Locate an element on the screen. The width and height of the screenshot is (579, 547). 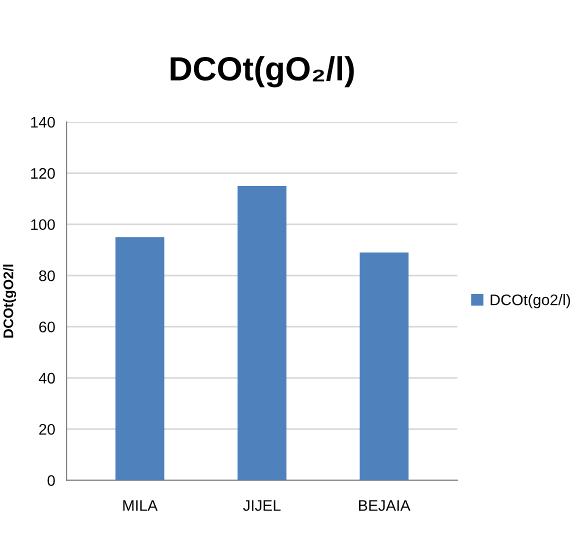
y-tick-label: 100 is located at coordinates (43, 224).